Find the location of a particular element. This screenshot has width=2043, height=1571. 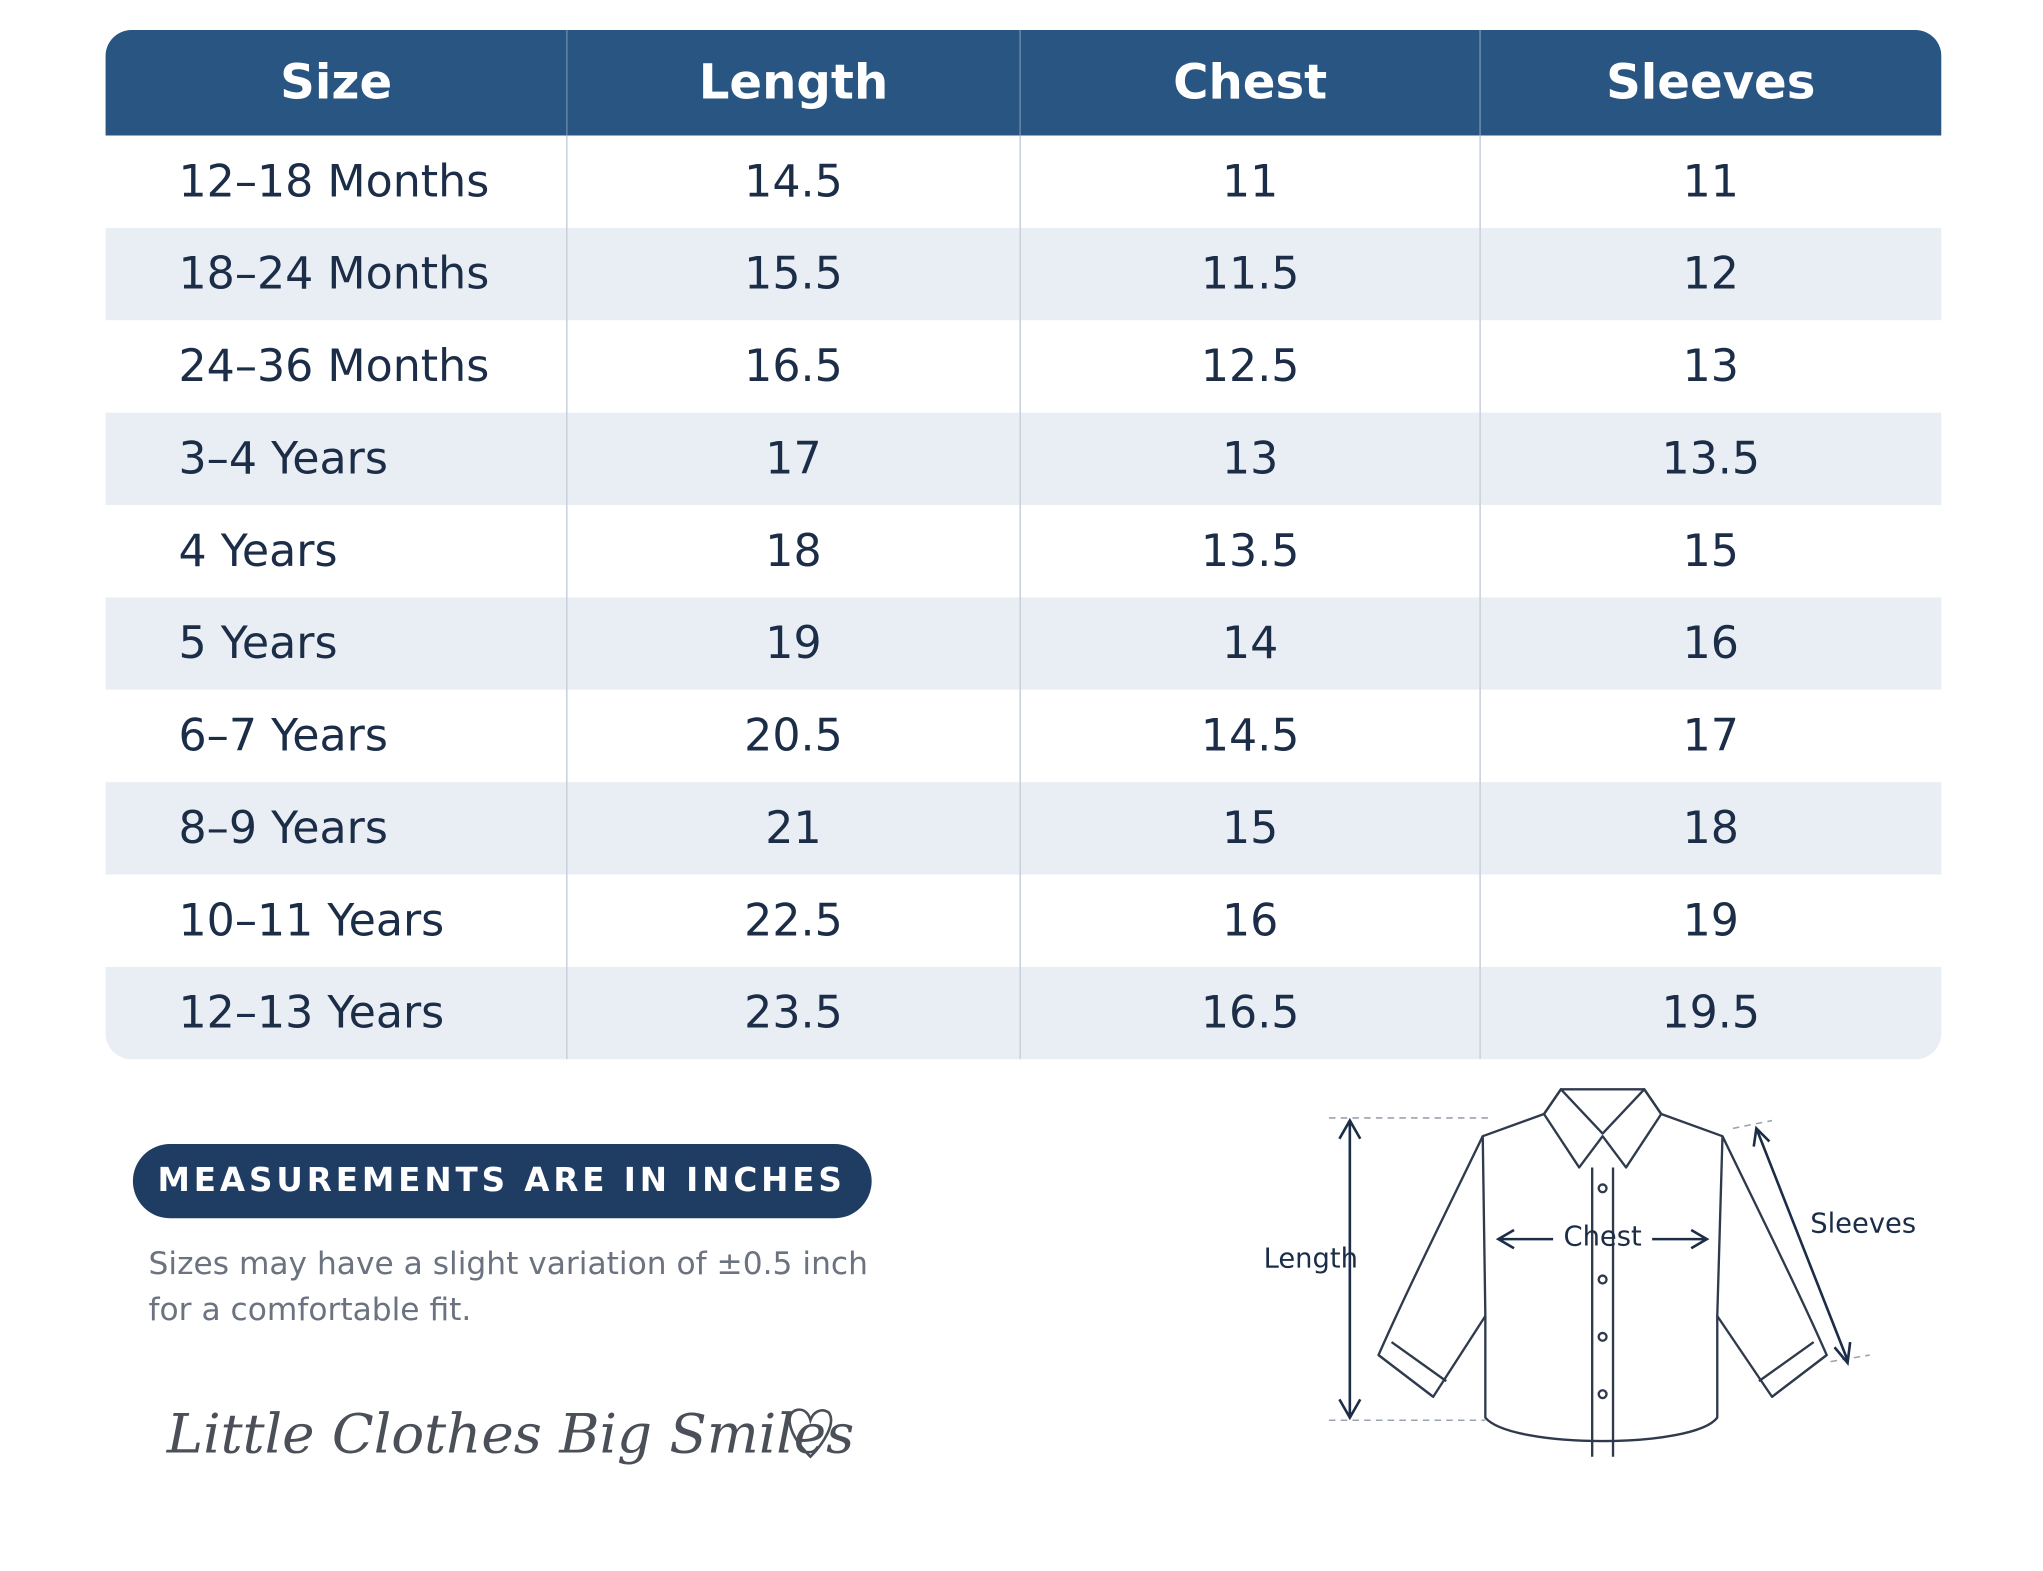

badge is located at coordinates (502, 1181).